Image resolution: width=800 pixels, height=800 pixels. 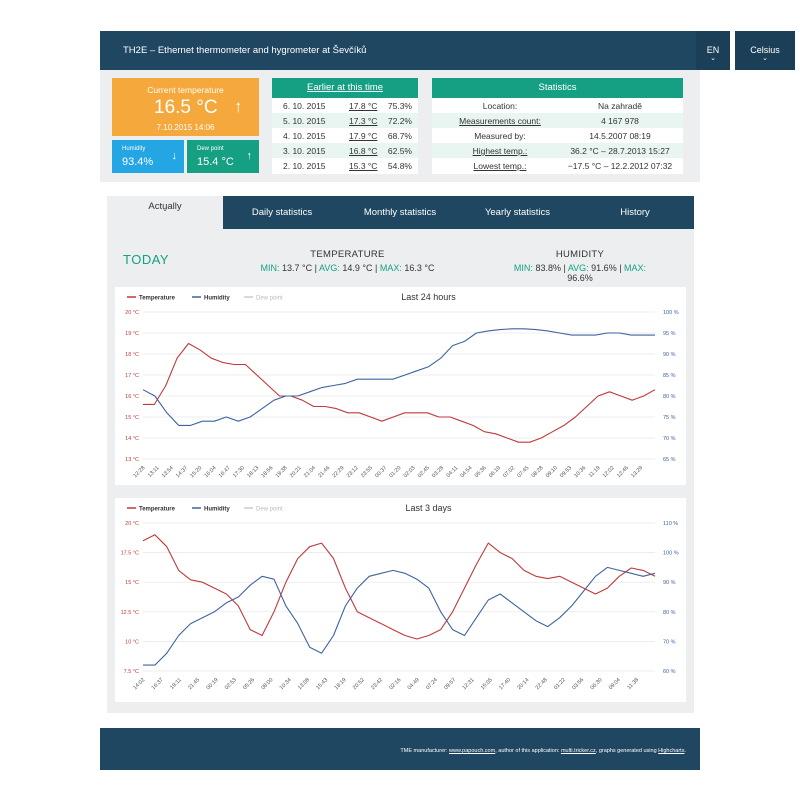 What do you see at coordinates (453, 472) in the screenshot?
I see `x-tick: 04:11` at bounding box center [453, 472].